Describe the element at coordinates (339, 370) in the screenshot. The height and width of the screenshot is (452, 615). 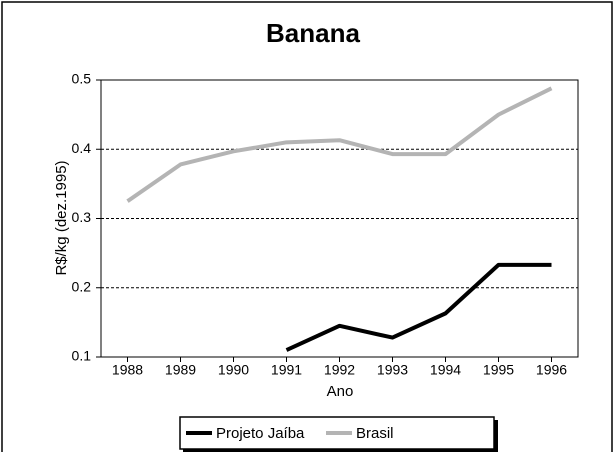
I see `x-tick-label: 1992` at that location.